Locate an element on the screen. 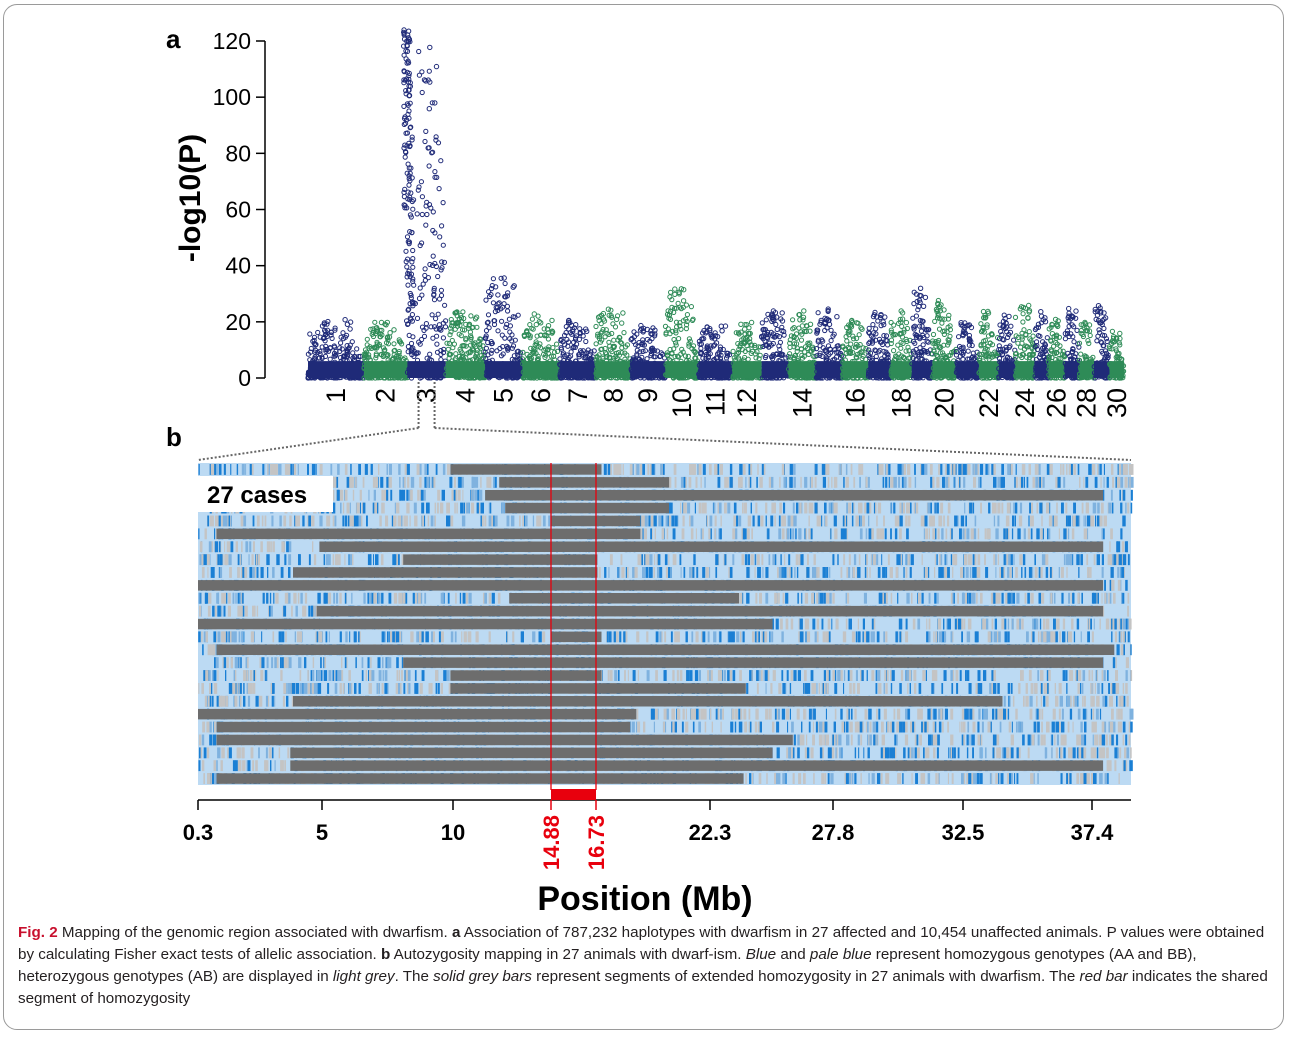 The width and height of the screenshot is (1293, 1038). chr-label-28: 28 is located at coordinates (1087, 403).